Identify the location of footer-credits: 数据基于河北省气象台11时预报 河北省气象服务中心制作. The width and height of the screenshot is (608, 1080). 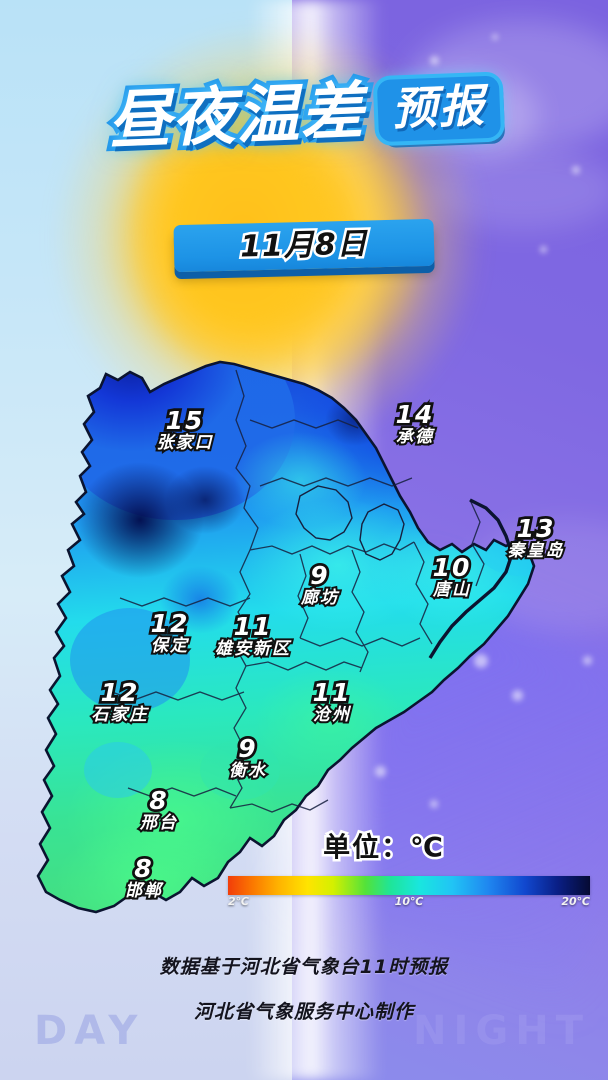
(304, 997).